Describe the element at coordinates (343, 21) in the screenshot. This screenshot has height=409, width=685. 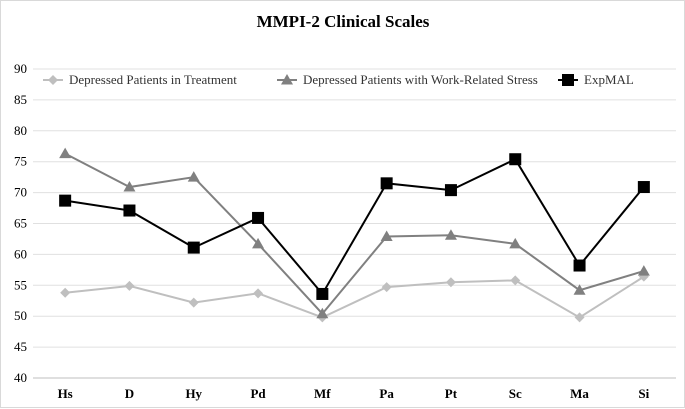
I see `chart-title: MMPI-2 Clinical Scales` at that location.